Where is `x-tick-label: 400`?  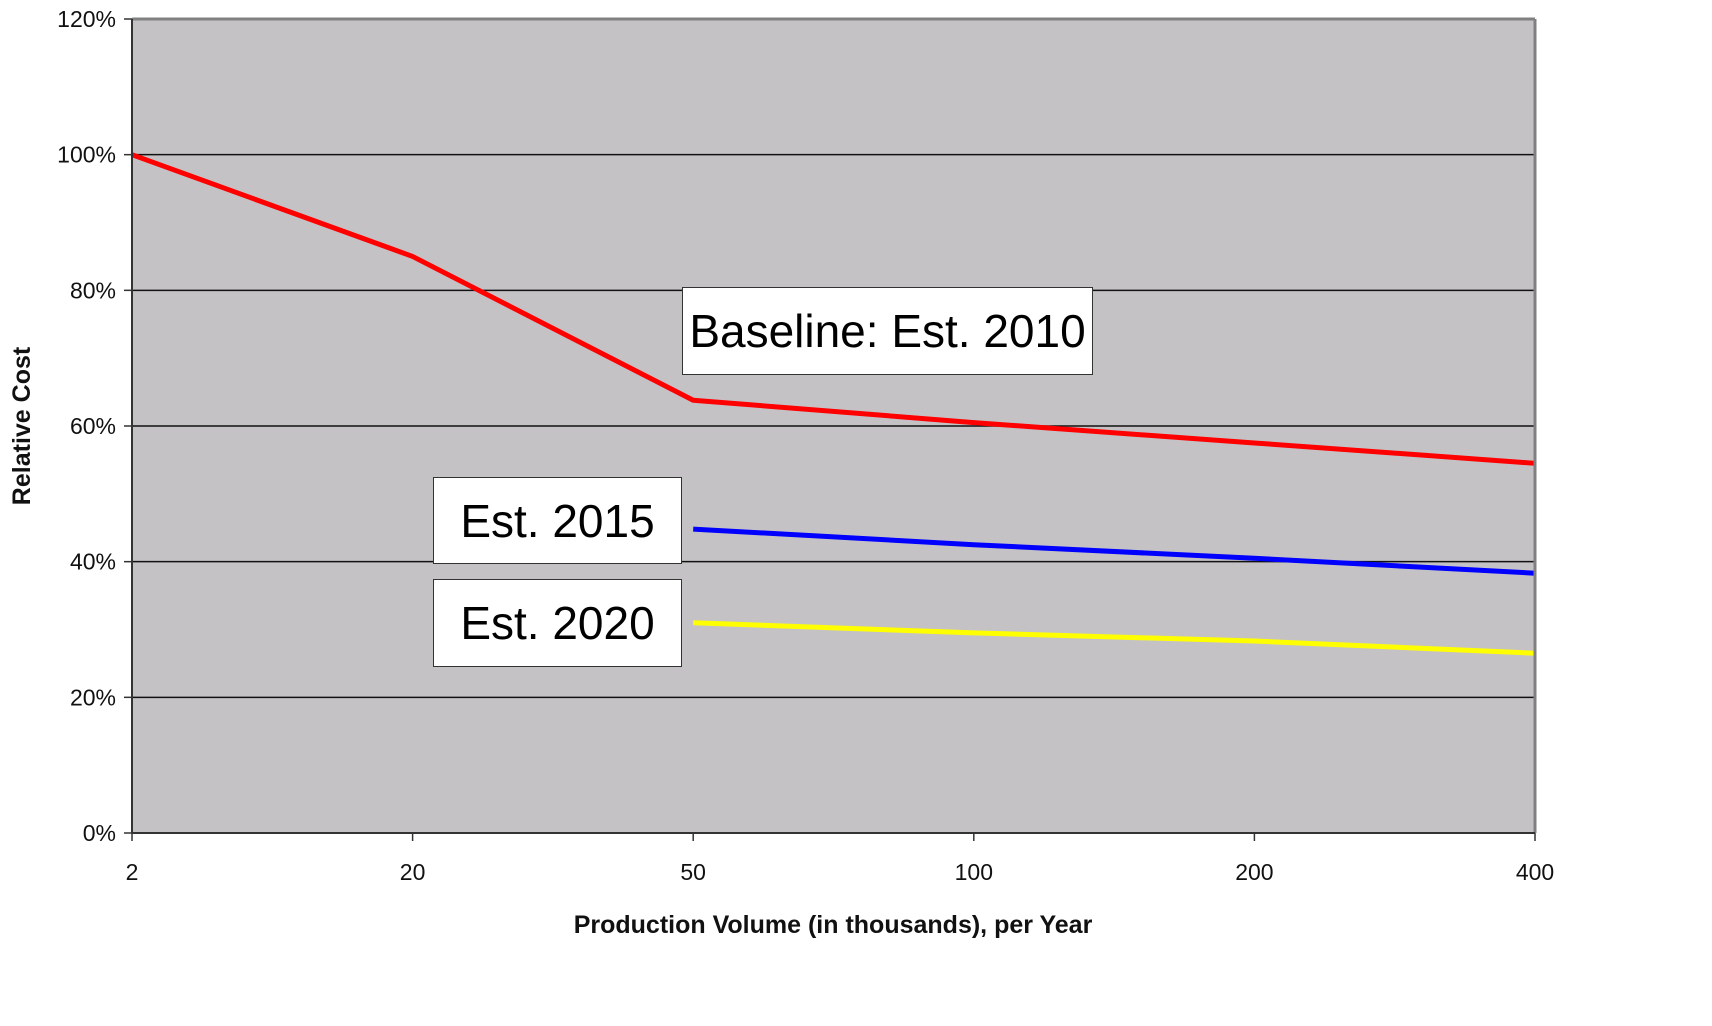
x-tick-label: 400 is located at coordinates (1535, 872).